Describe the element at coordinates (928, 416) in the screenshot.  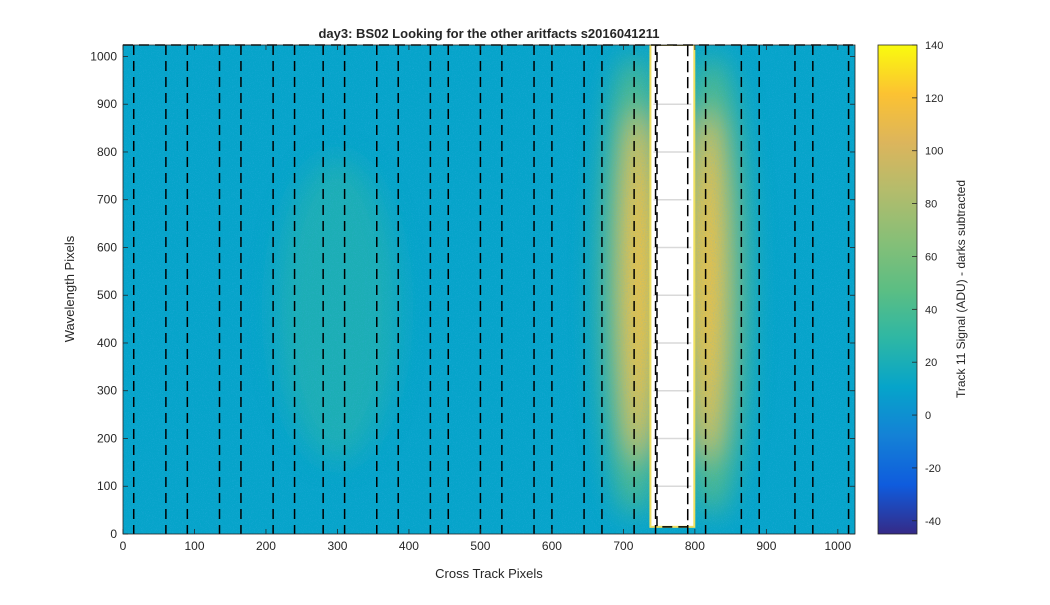
I see `colorbar-tick-label: 0` at that location.